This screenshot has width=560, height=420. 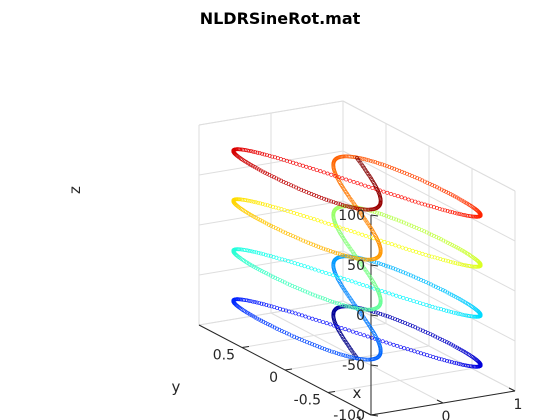 I want to click on grid-line-floor-y, so click(x=314, y=335).